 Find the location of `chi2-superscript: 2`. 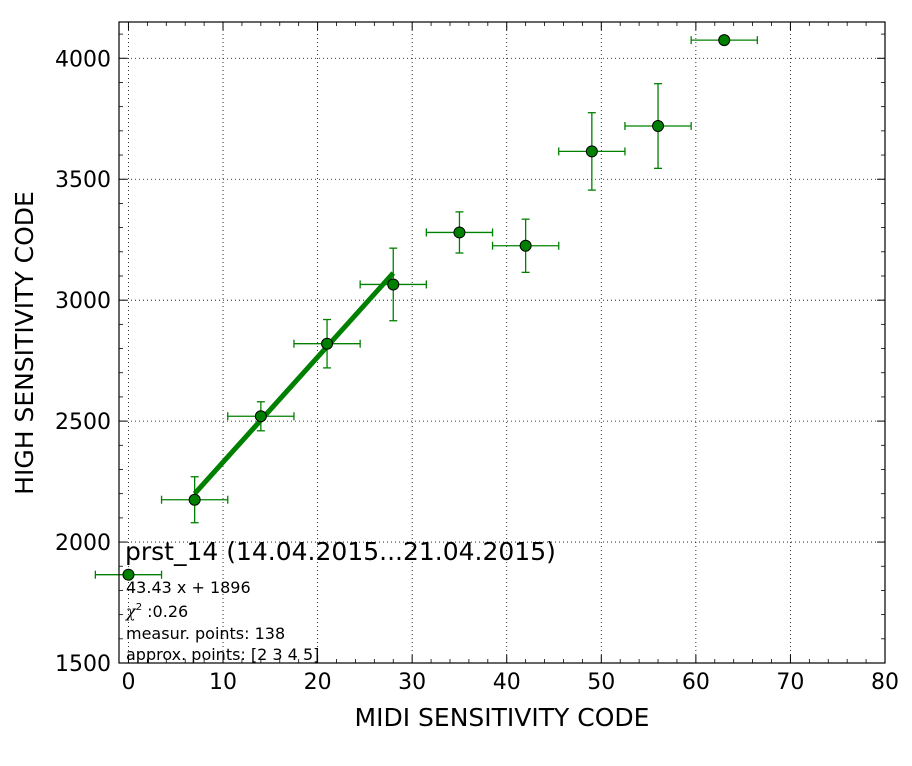

chi2-superscript: 2 is located at coordinates (139, 607).